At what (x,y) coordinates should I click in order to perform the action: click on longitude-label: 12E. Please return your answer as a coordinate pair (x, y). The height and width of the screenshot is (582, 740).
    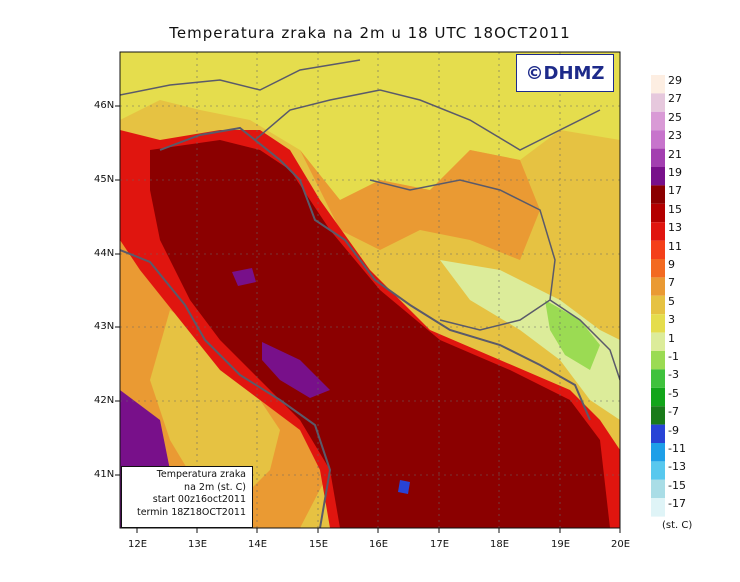
    Looking at the image, I should click on (138, 544).